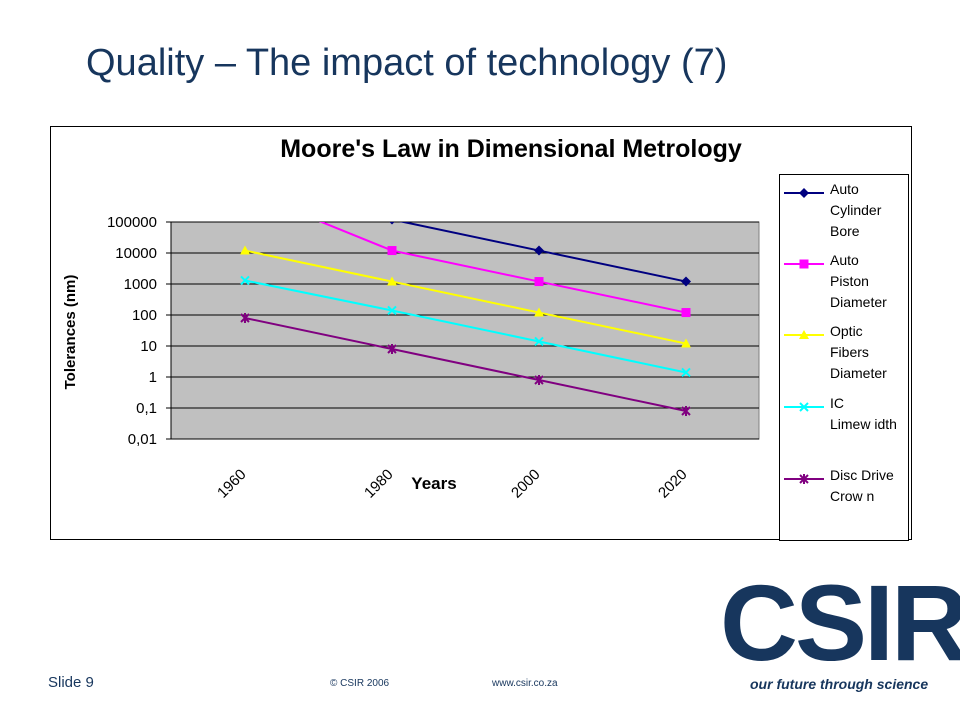 The image size is (960, 720). Describe the element at coordinates (863, 424) in the screenshot. I see `legend-label-line: Limew idth` at that location.